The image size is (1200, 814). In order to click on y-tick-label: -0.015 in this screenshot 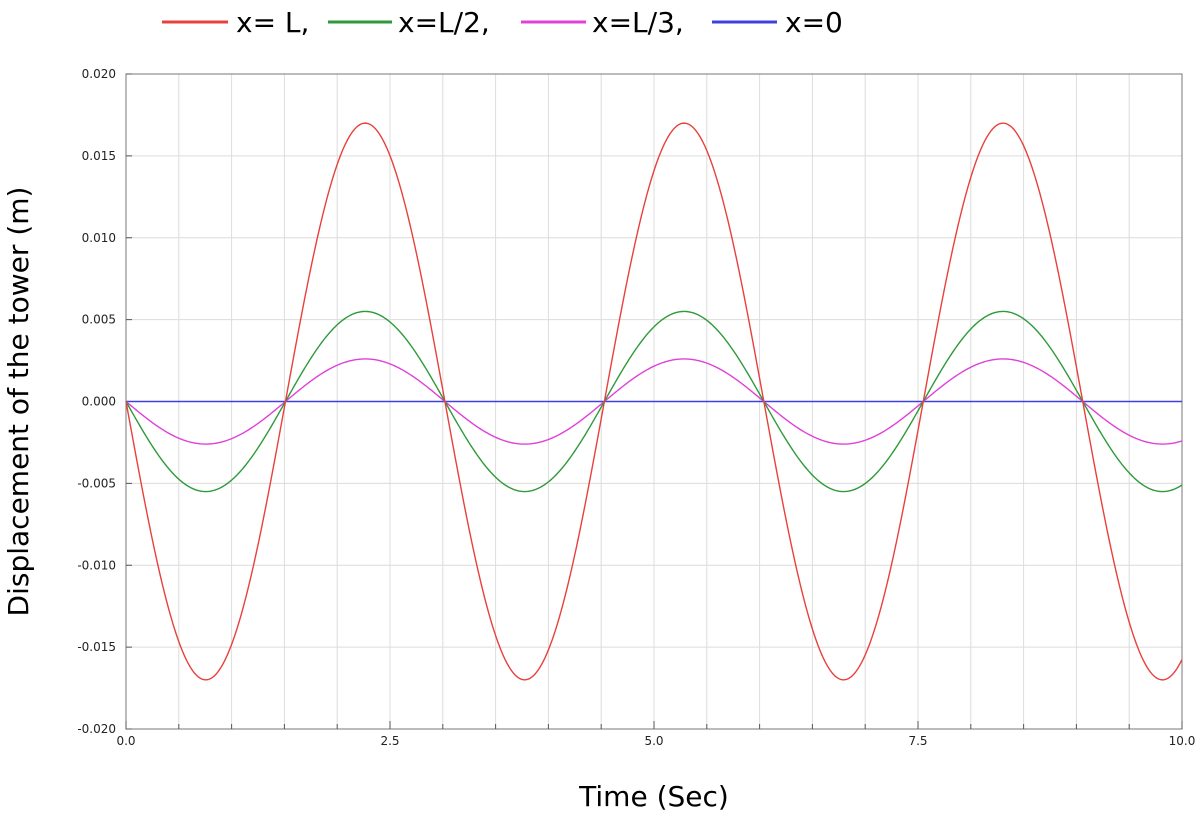, I will do `click(96, 647)`.